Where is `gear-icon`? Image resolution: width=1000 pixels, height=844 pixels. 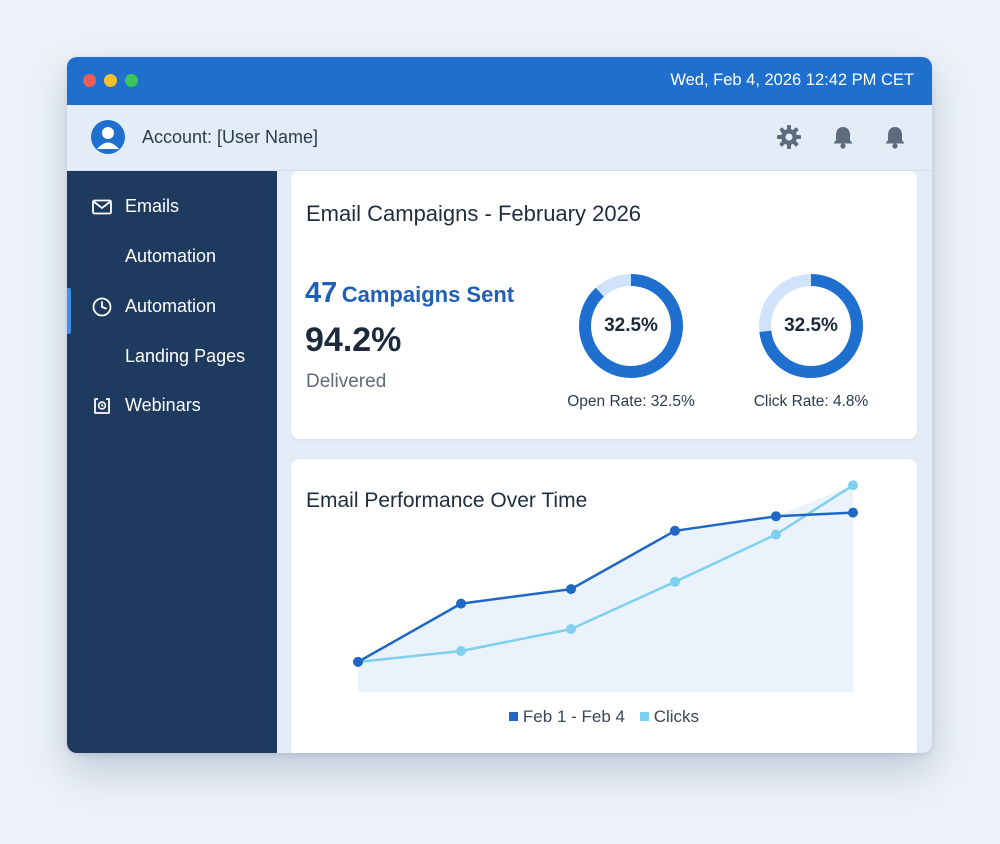
gear-icon is located at coordinates (789, 137).